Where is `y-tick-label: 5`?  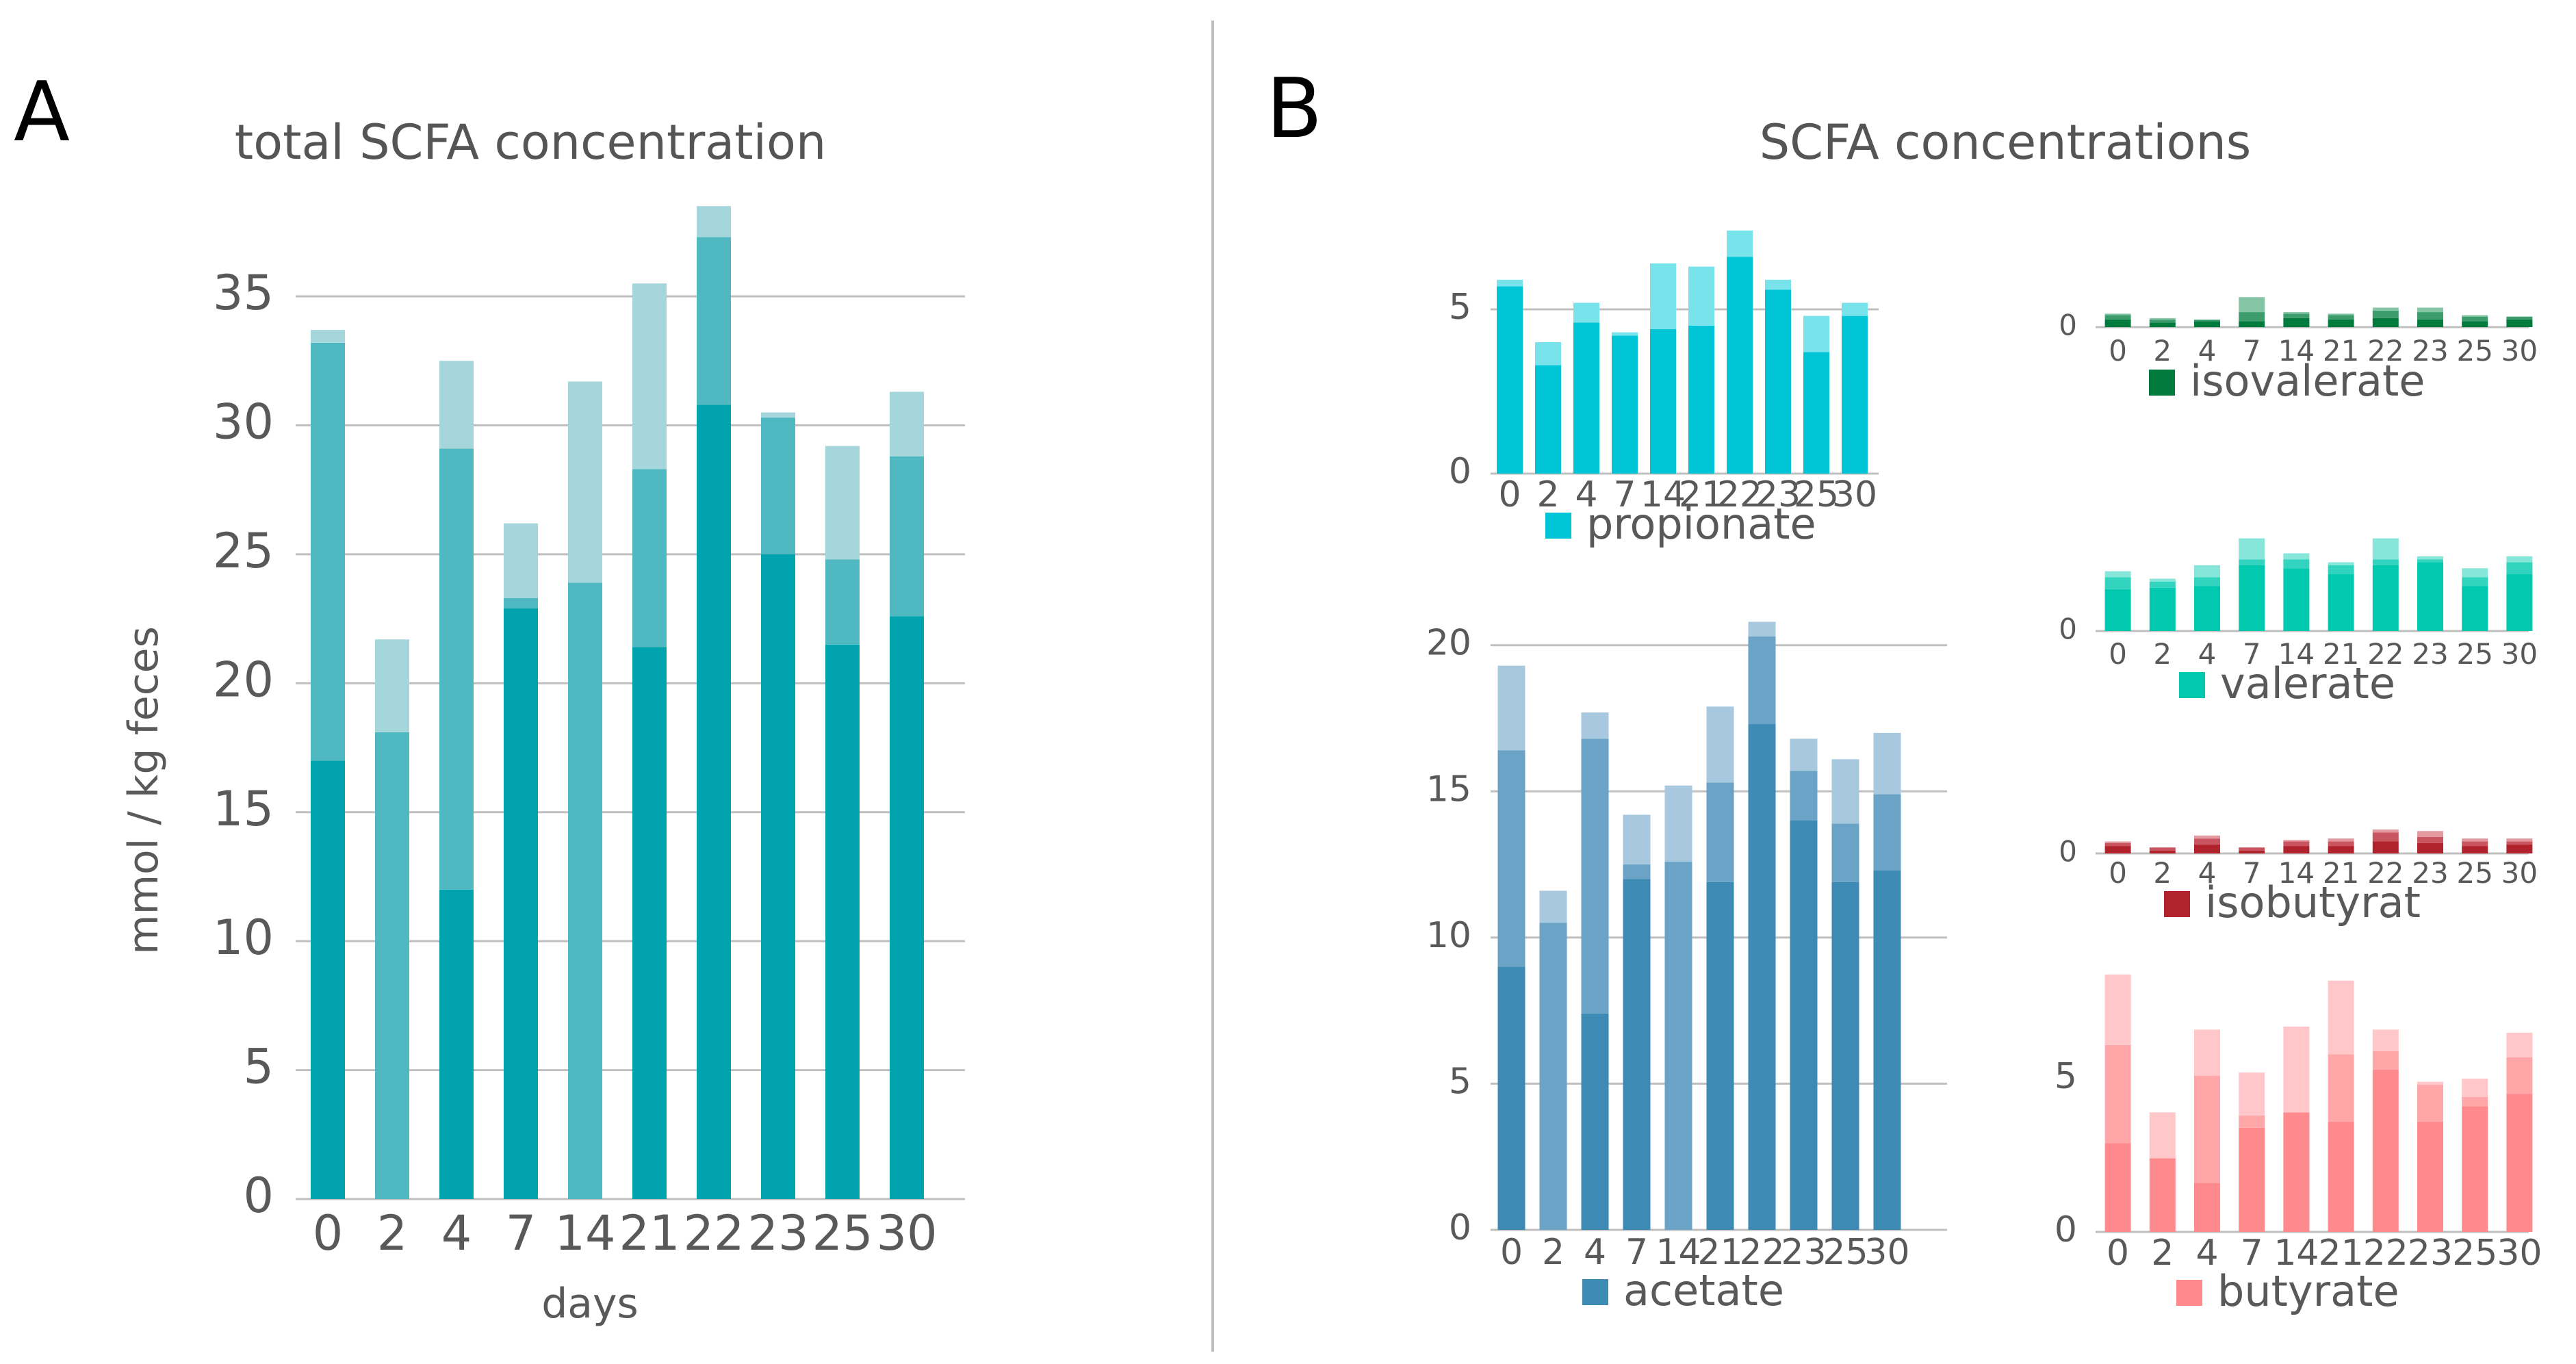 y-tick-label: 5 is located at coordinates (1460, 307).